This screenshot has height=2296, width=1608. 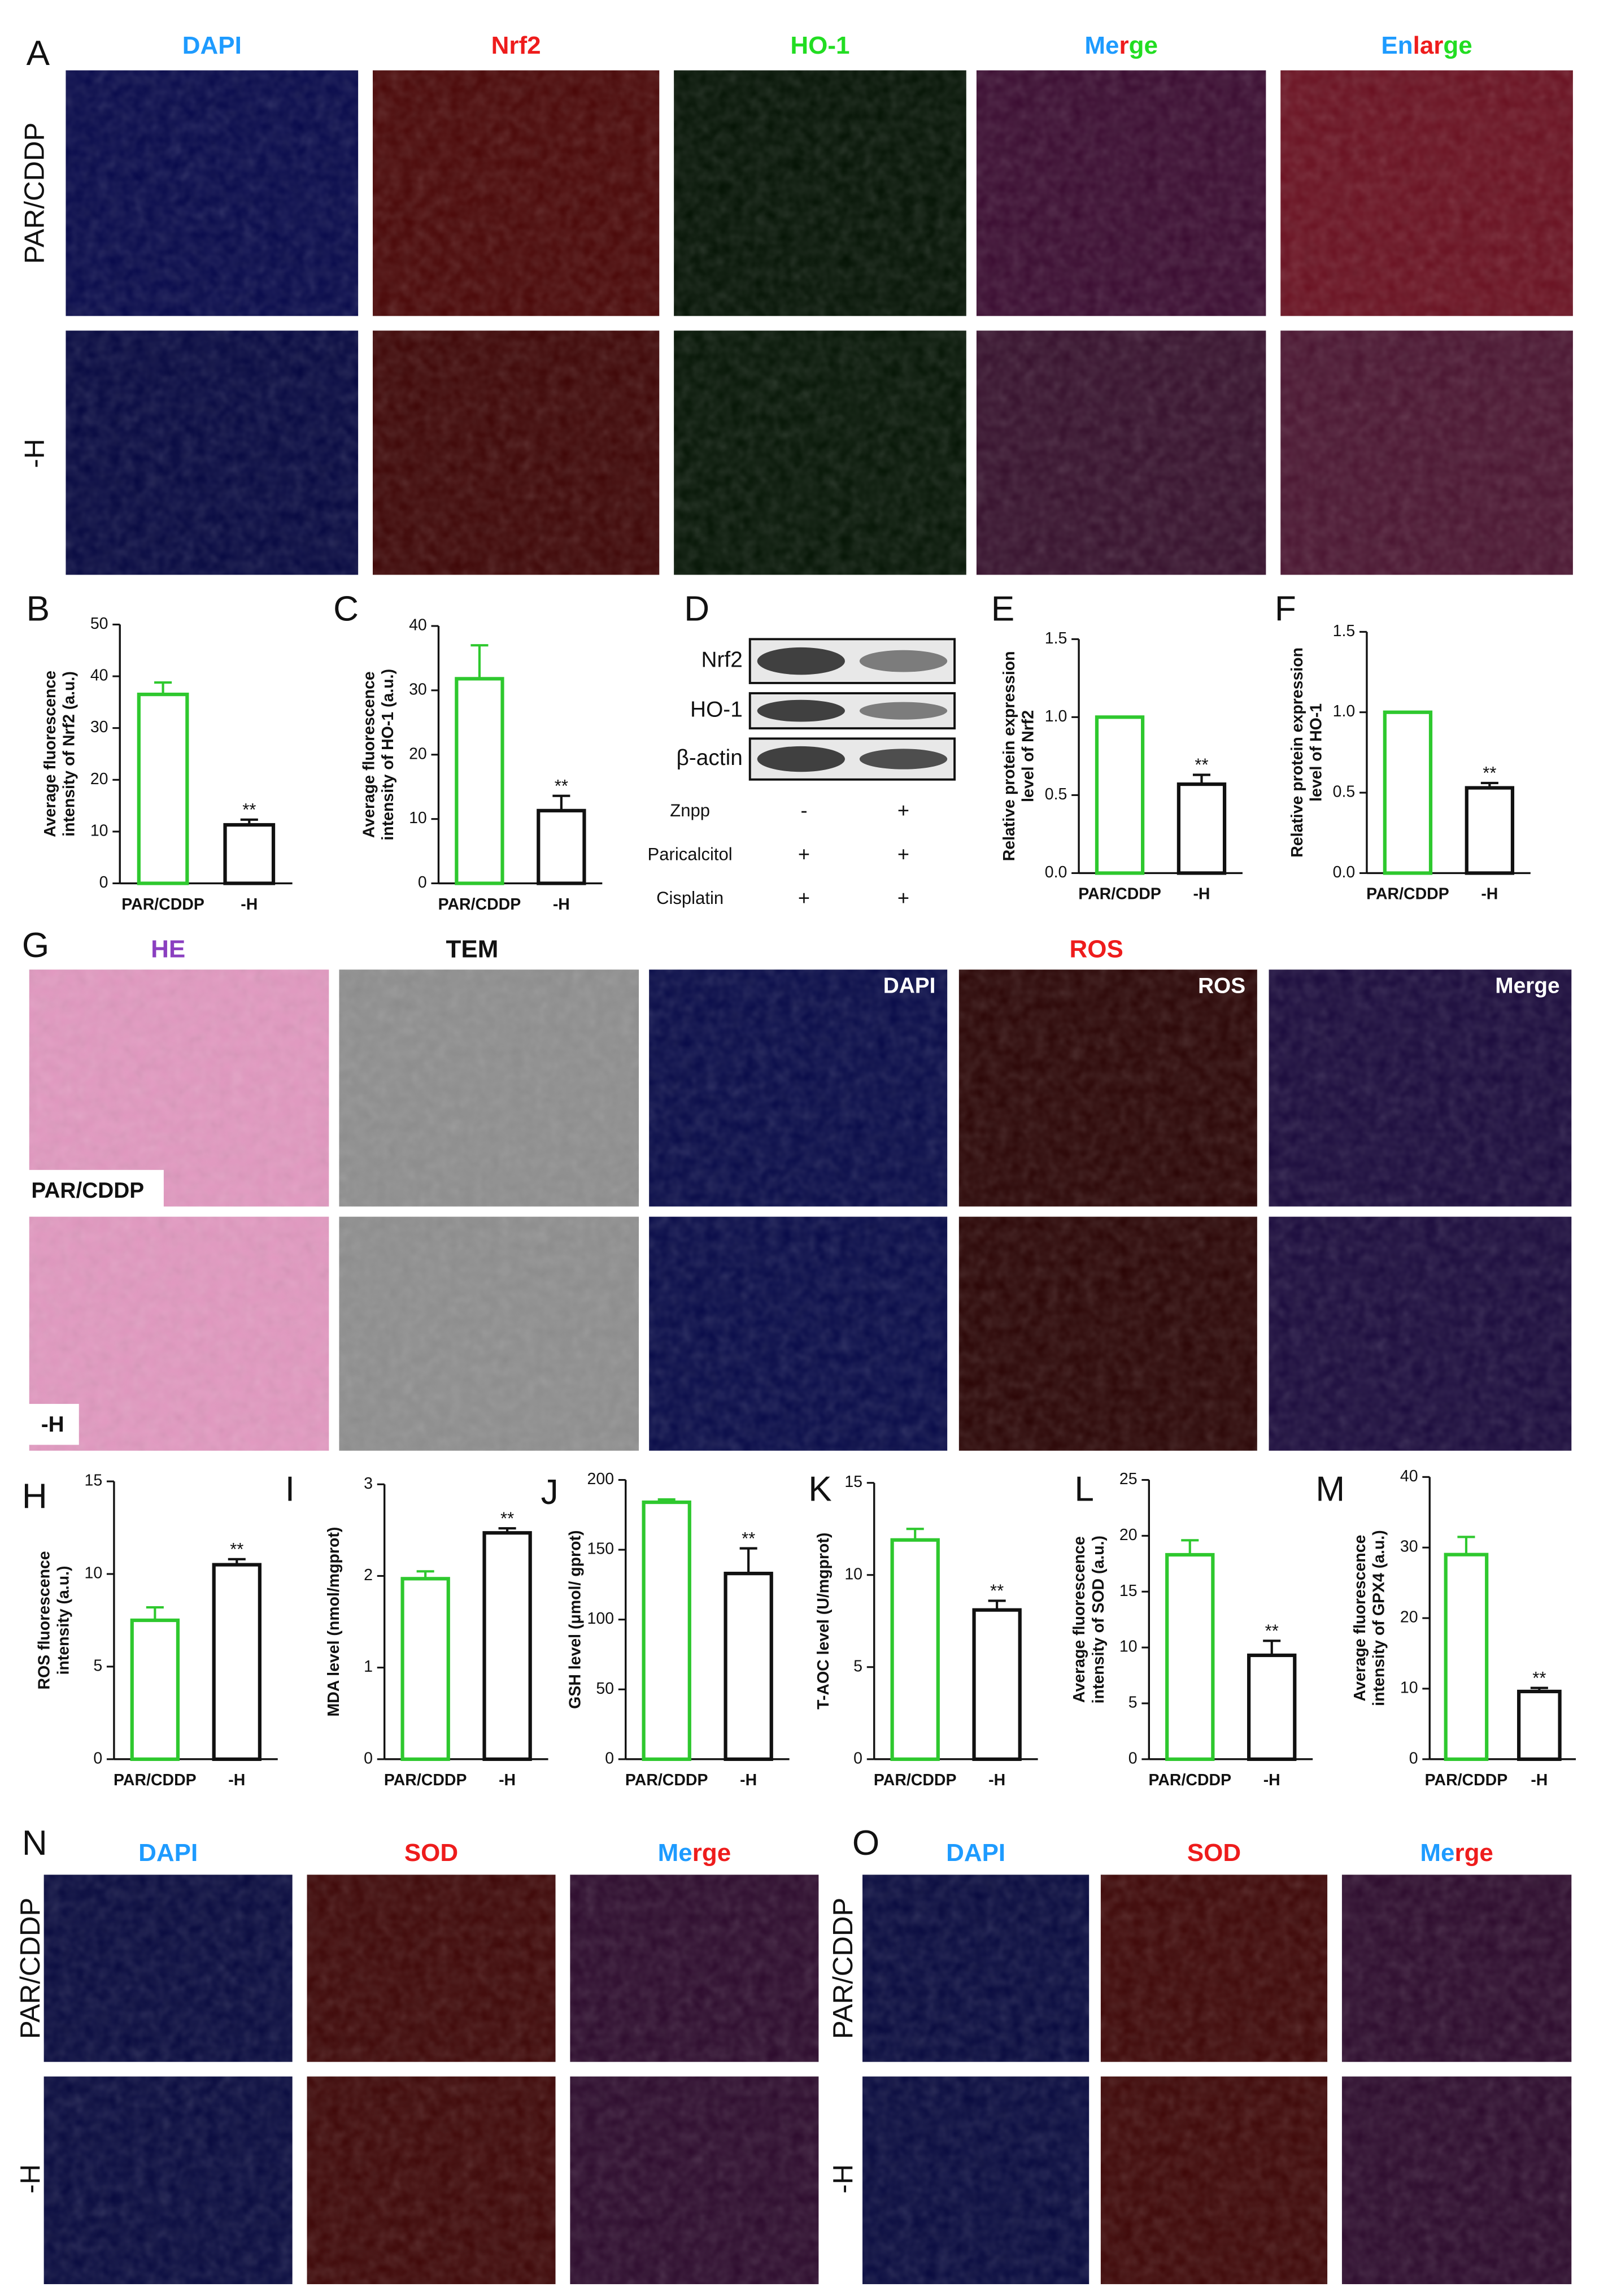 I want to click on panel-label: C, so click(x=346, y=609).